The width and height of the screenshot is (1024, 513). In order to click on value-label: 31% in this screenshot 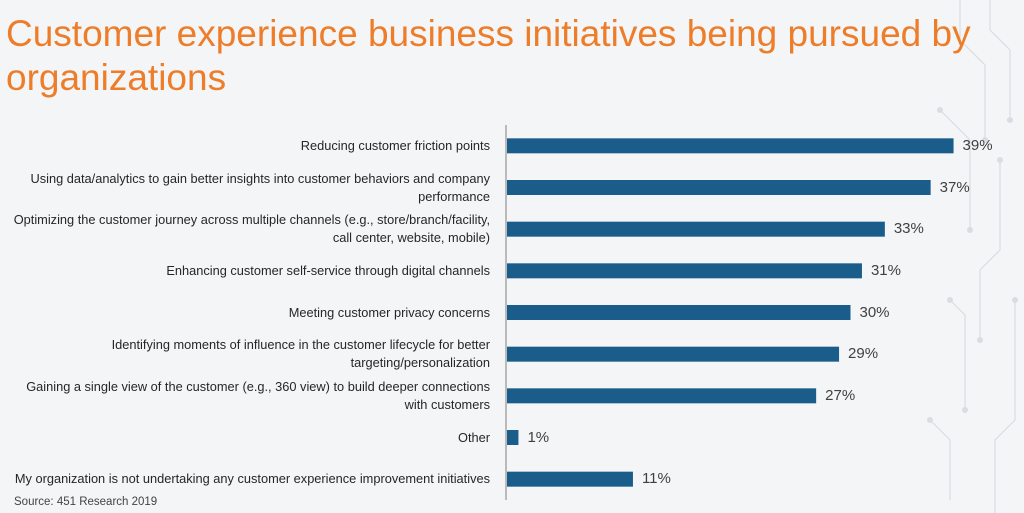, I will do `click(885, 270)`.